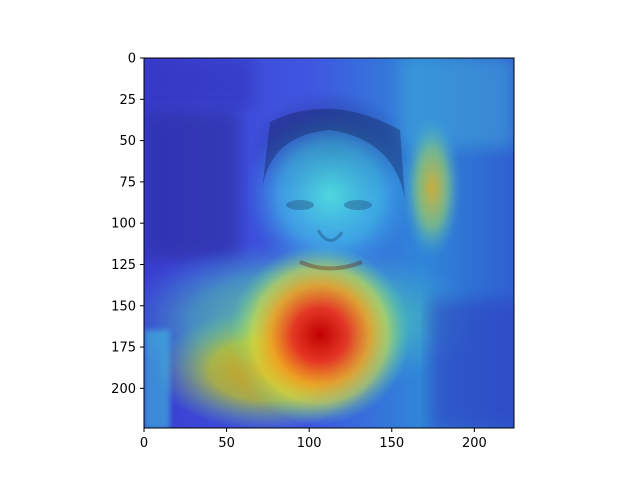  Describe the element at coordinates (123, 224) in the screenshot. I see `y-tick-label: 100` at that location.